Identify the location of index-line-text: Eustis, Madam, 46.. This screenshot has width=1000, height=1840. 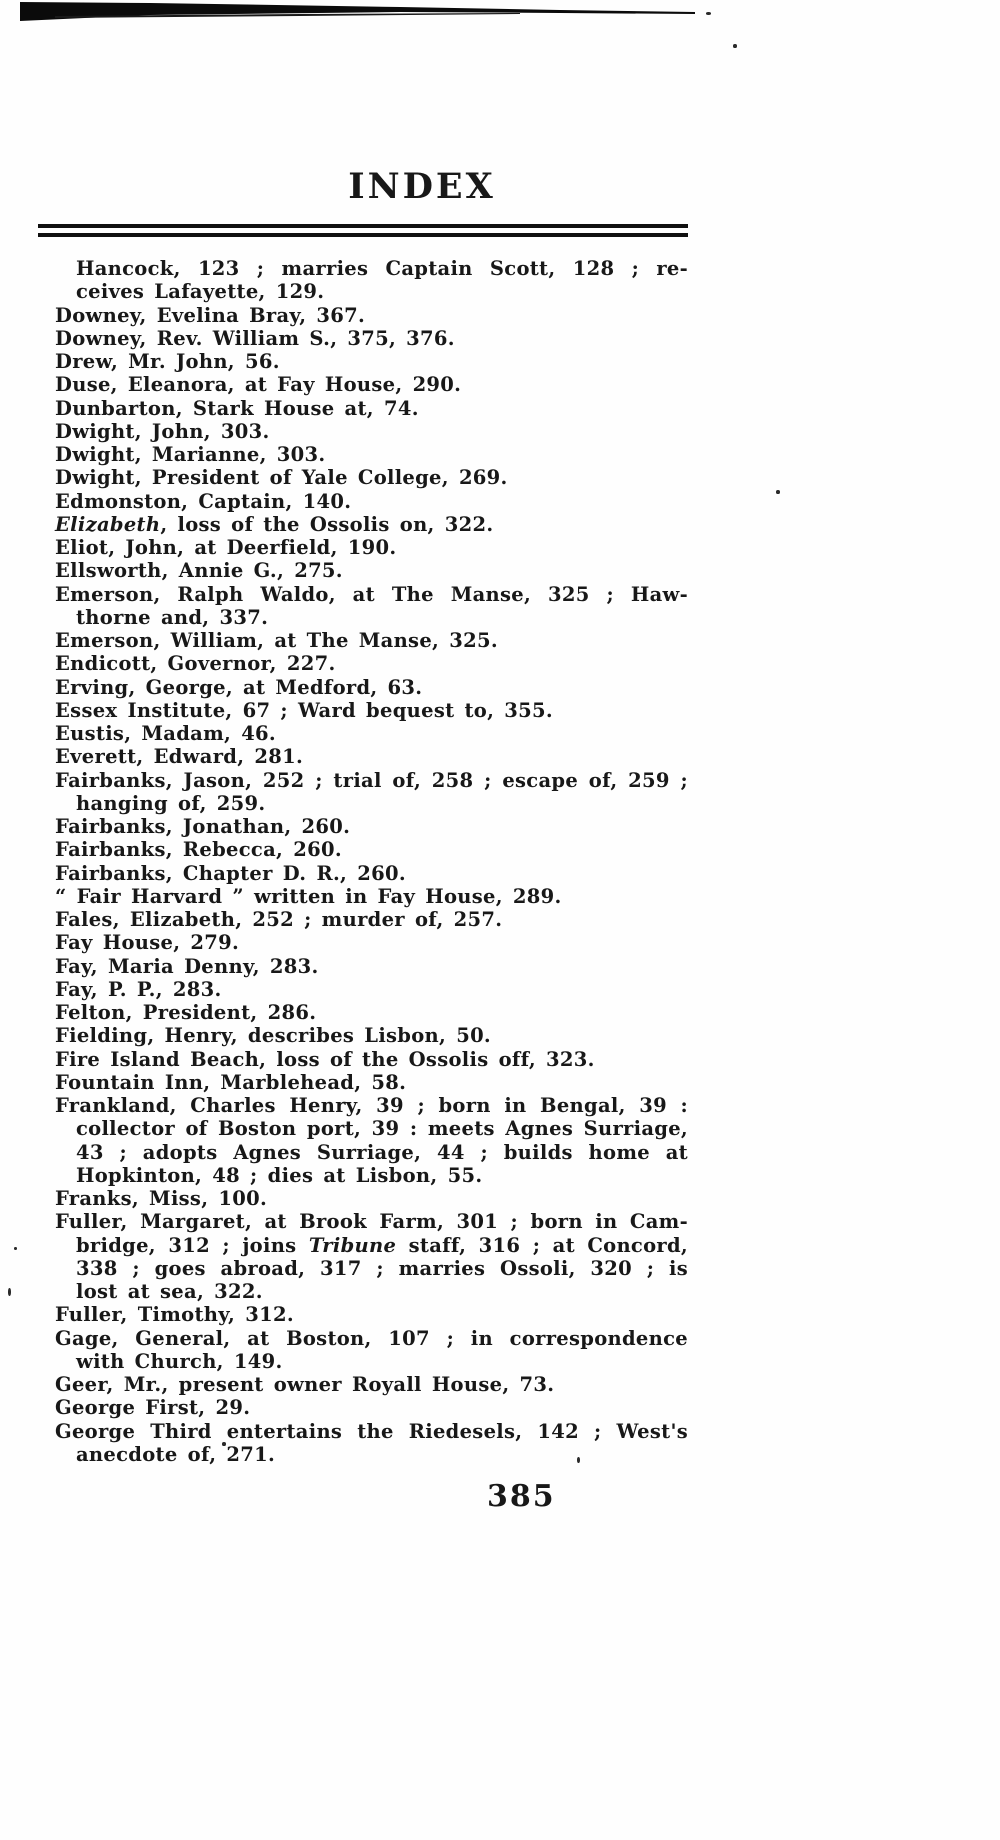
(166, 733).